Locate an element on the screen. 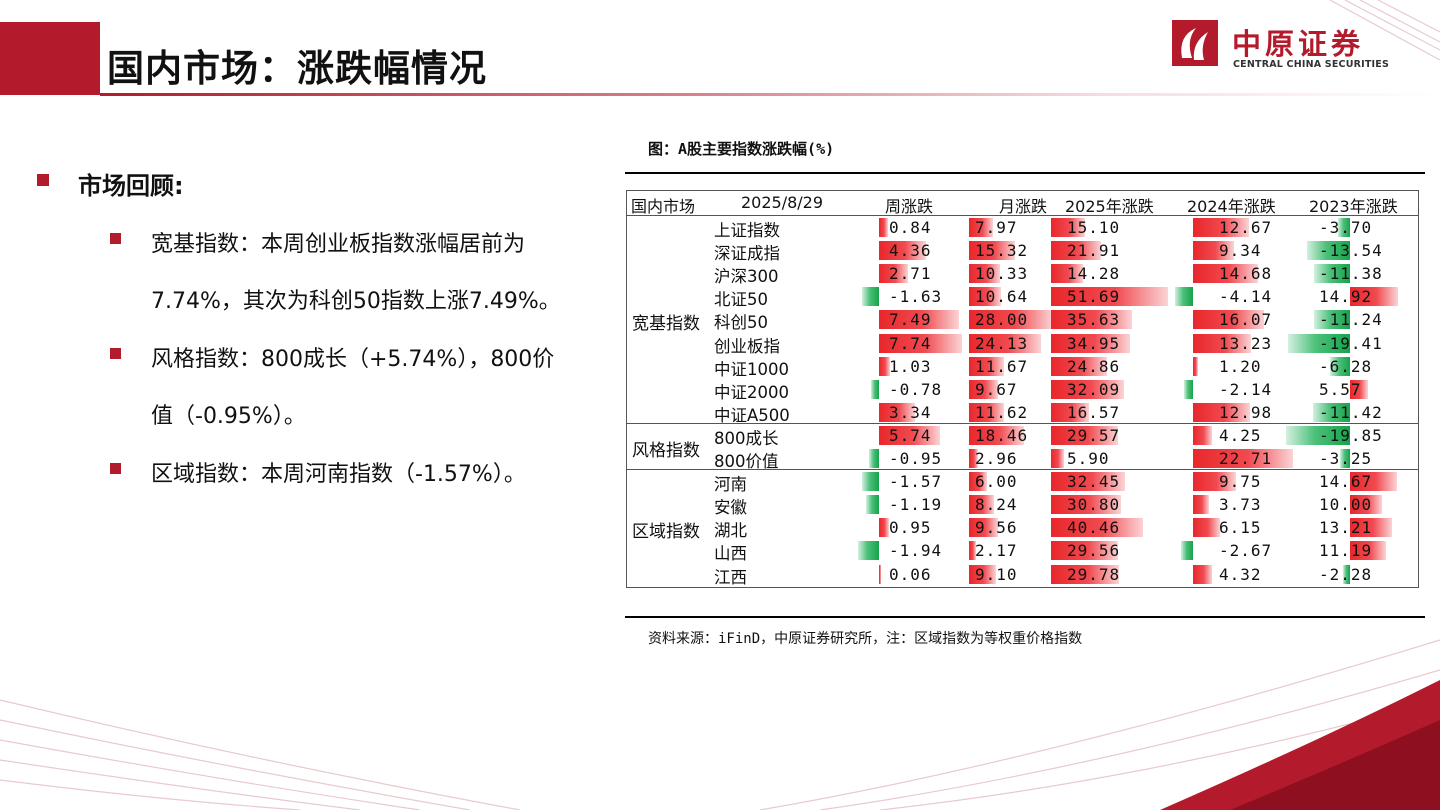  figure-rule-top is located at coordinates (1025, 173).